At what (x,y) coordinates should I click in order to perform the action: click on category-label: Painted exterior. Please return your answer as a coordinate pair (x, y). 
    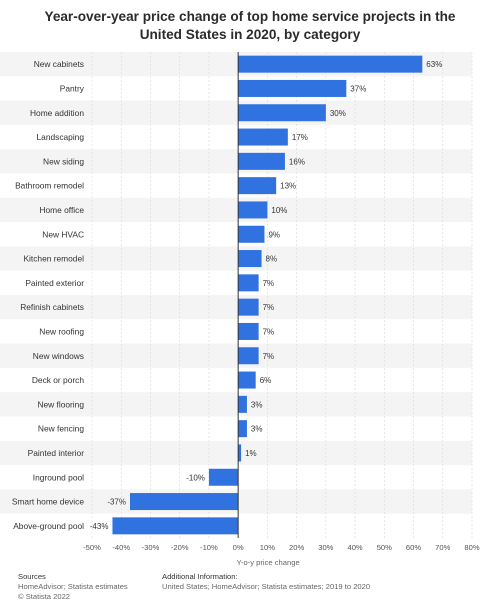
    Looking at the image, I should click on (54, 283).